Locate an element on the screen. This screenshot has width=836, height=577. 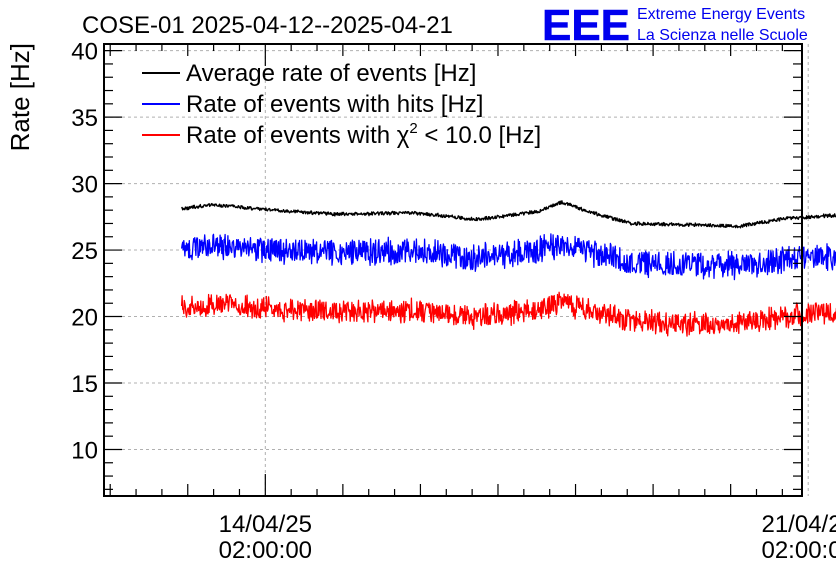
y-tick-label: 15 is located at coordinates (84, 384).